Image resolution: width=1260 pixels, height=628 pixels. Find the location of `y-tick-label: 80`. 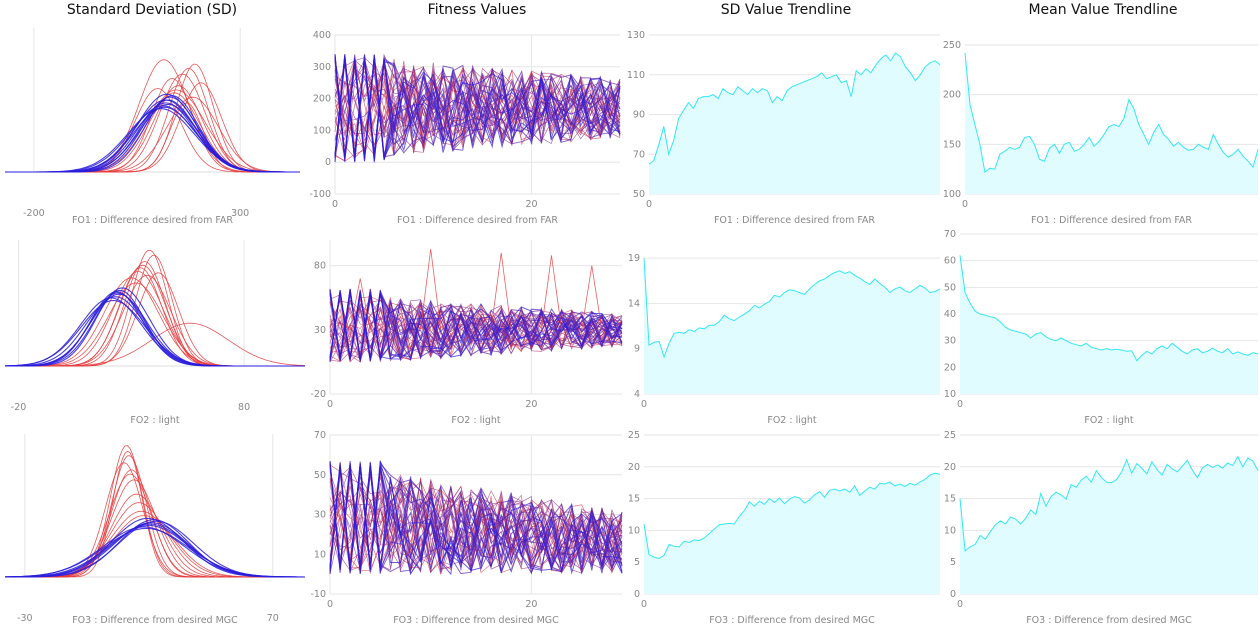

y-tick-label: 80 is located at coordinates (320, 266).